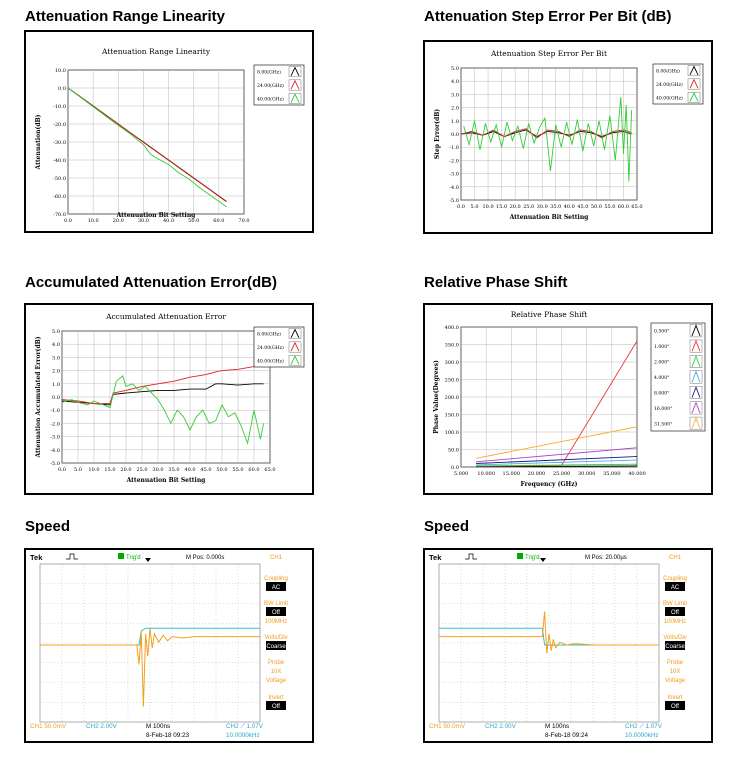 This screenshot has width=730, height=779. I want to click on y-tick-label: 4.0, so click(455, 82).